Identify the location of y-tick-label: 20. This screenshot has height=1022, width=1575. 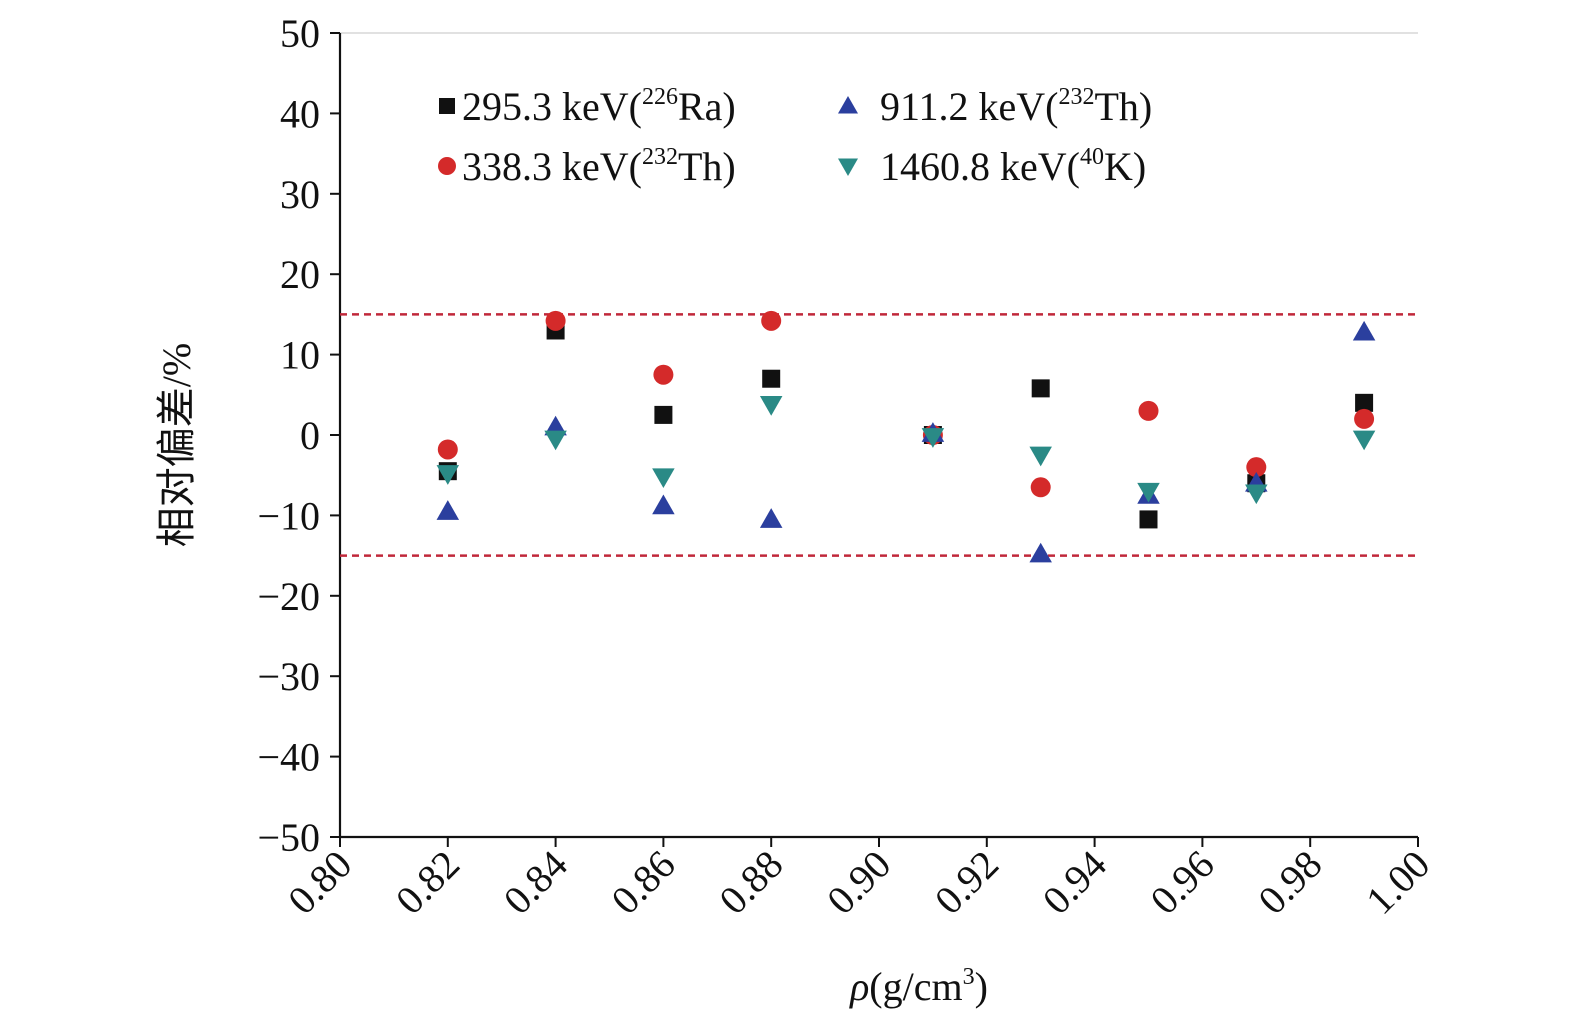
(300, 274).